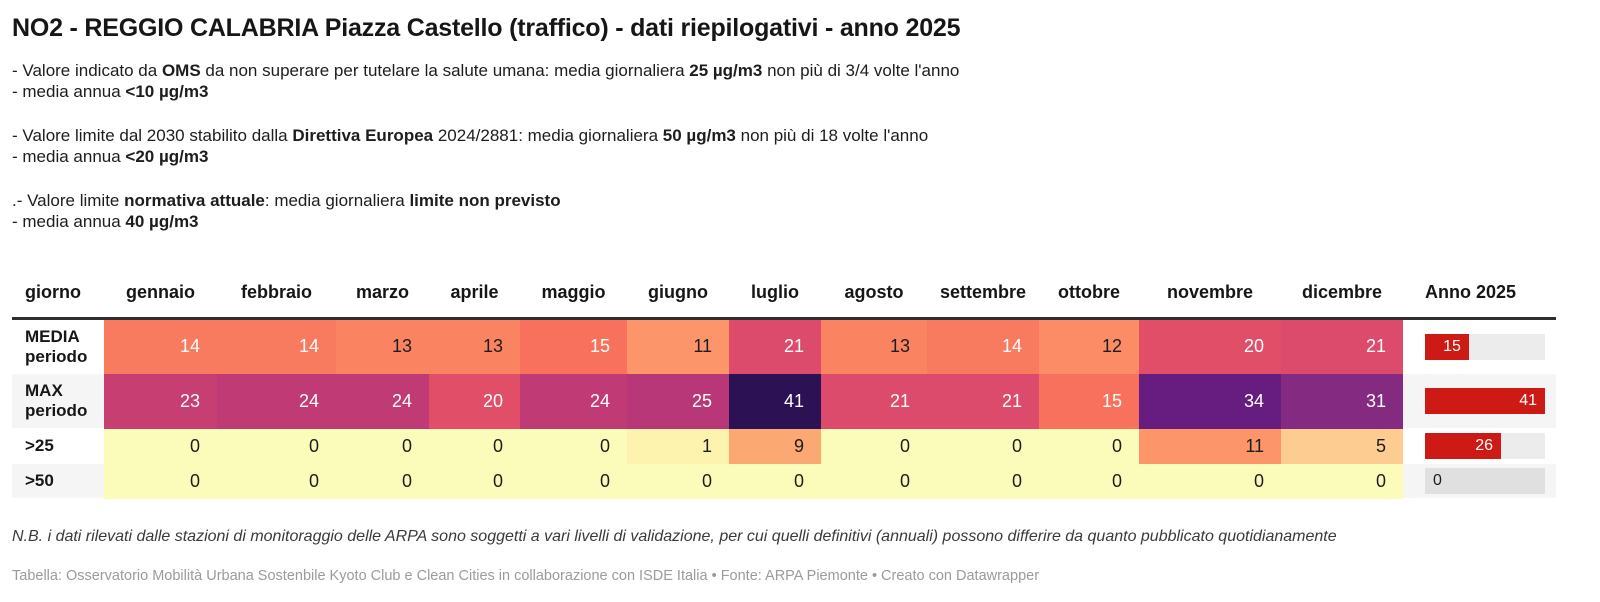 This screenshot has height=602, width=1600. What do you see at coordinates (382, 298) in the screenshot?
I see `col-header-marzo: marzo` at bounding box center [382, 298].